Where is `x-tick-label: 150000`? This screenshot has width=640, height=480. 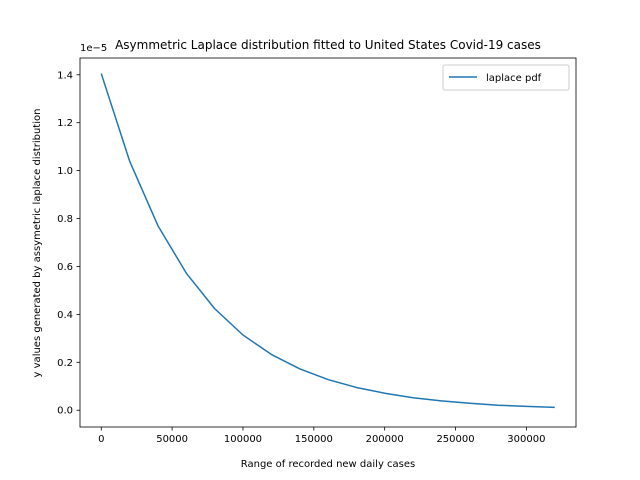 x-tick-label: 150000 is located at coordinates (314, 439).